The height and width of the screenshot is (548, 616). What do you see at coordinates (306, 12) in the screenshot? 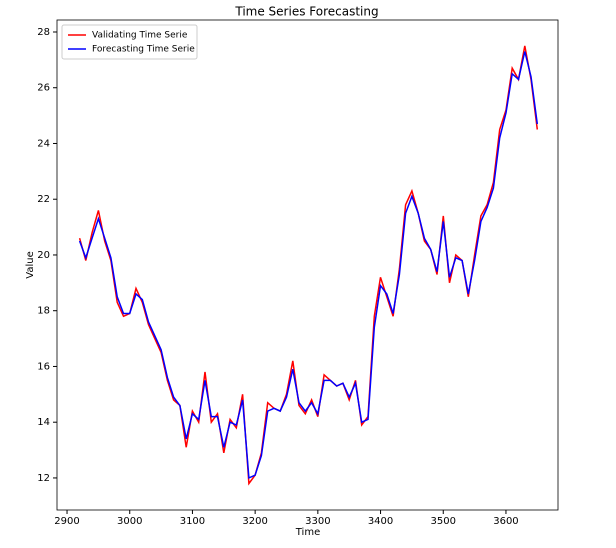
I see `chart-title: Time Series Forecasting` at bounding box center [306, 12].